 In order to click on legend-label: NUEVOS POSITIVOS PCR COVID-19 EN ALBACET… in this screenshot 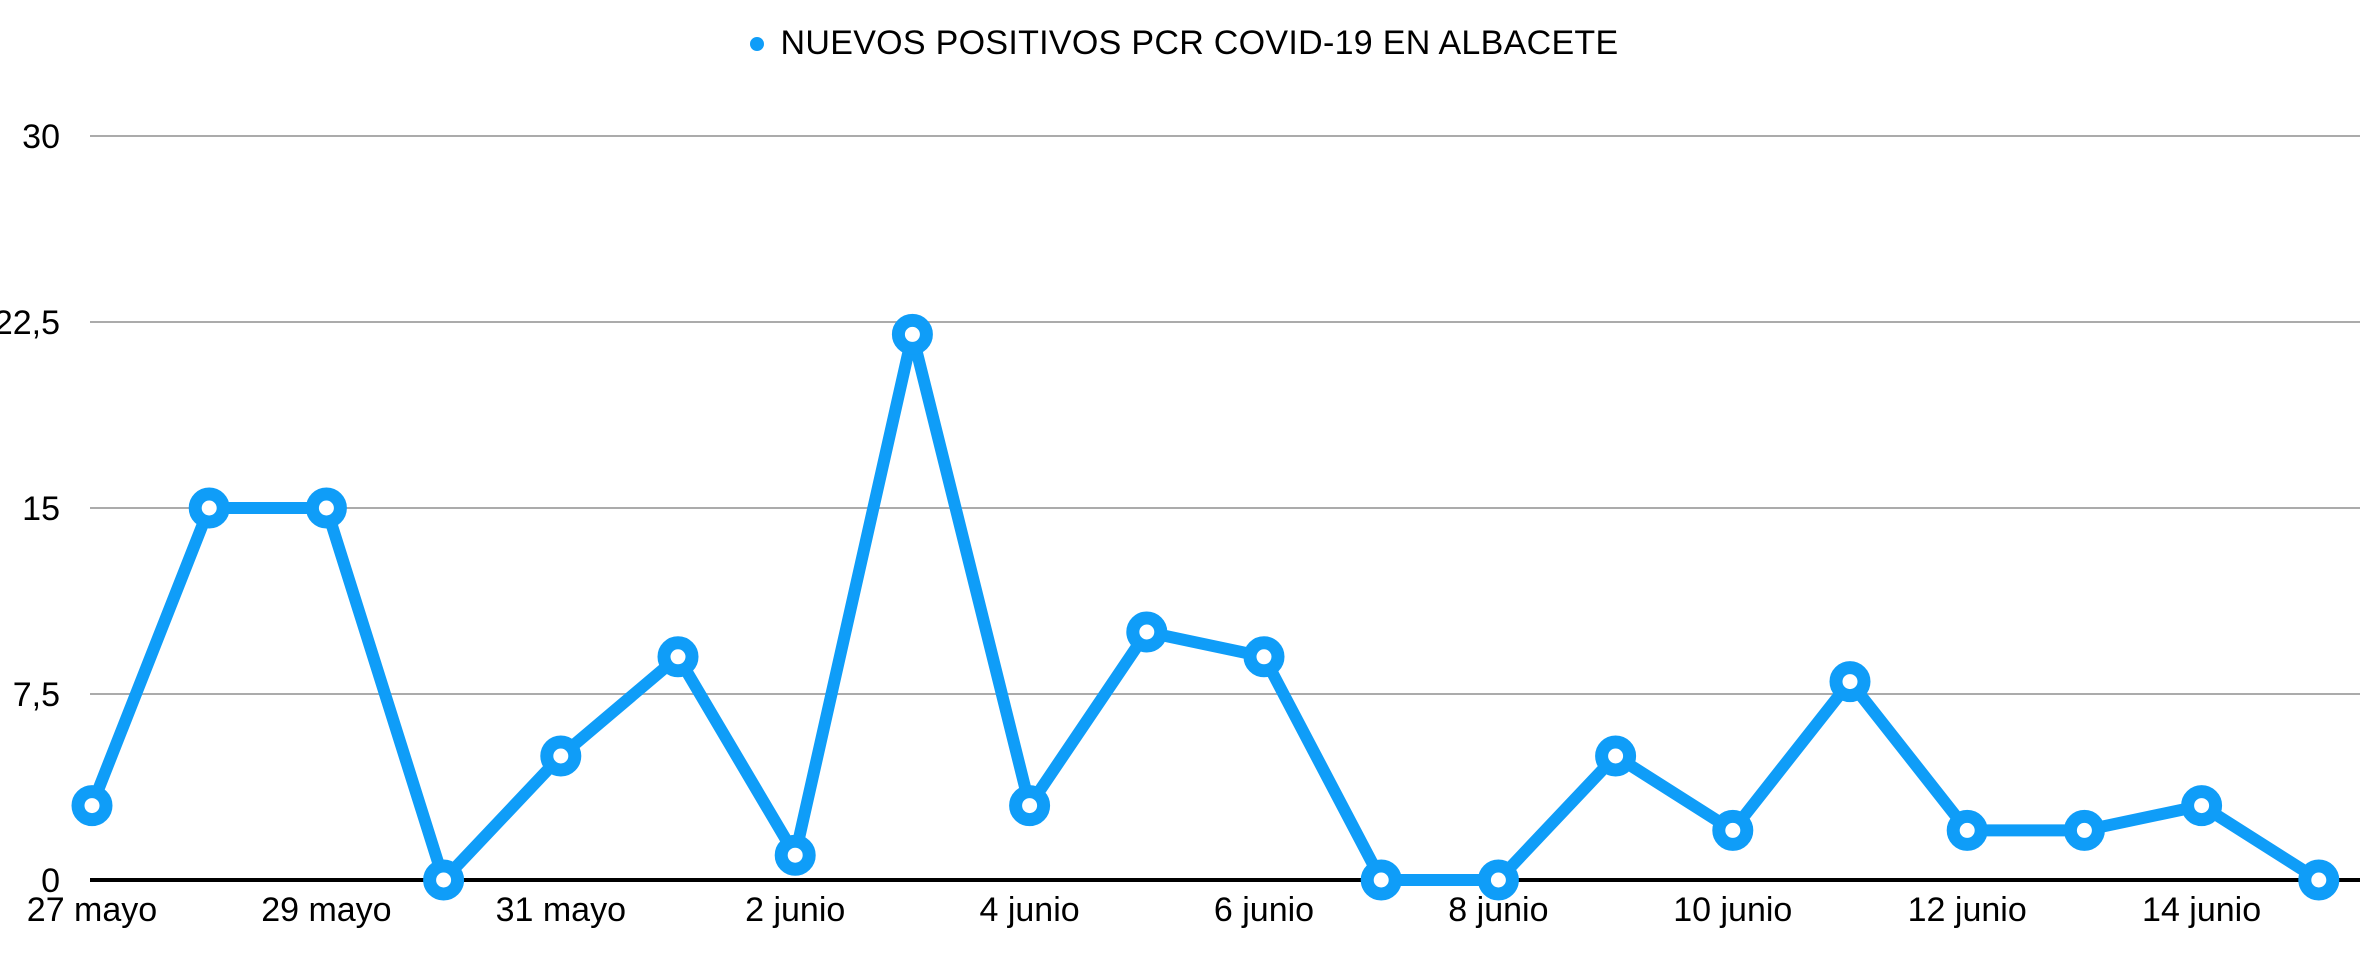, I will do `click(1199, 43)`.